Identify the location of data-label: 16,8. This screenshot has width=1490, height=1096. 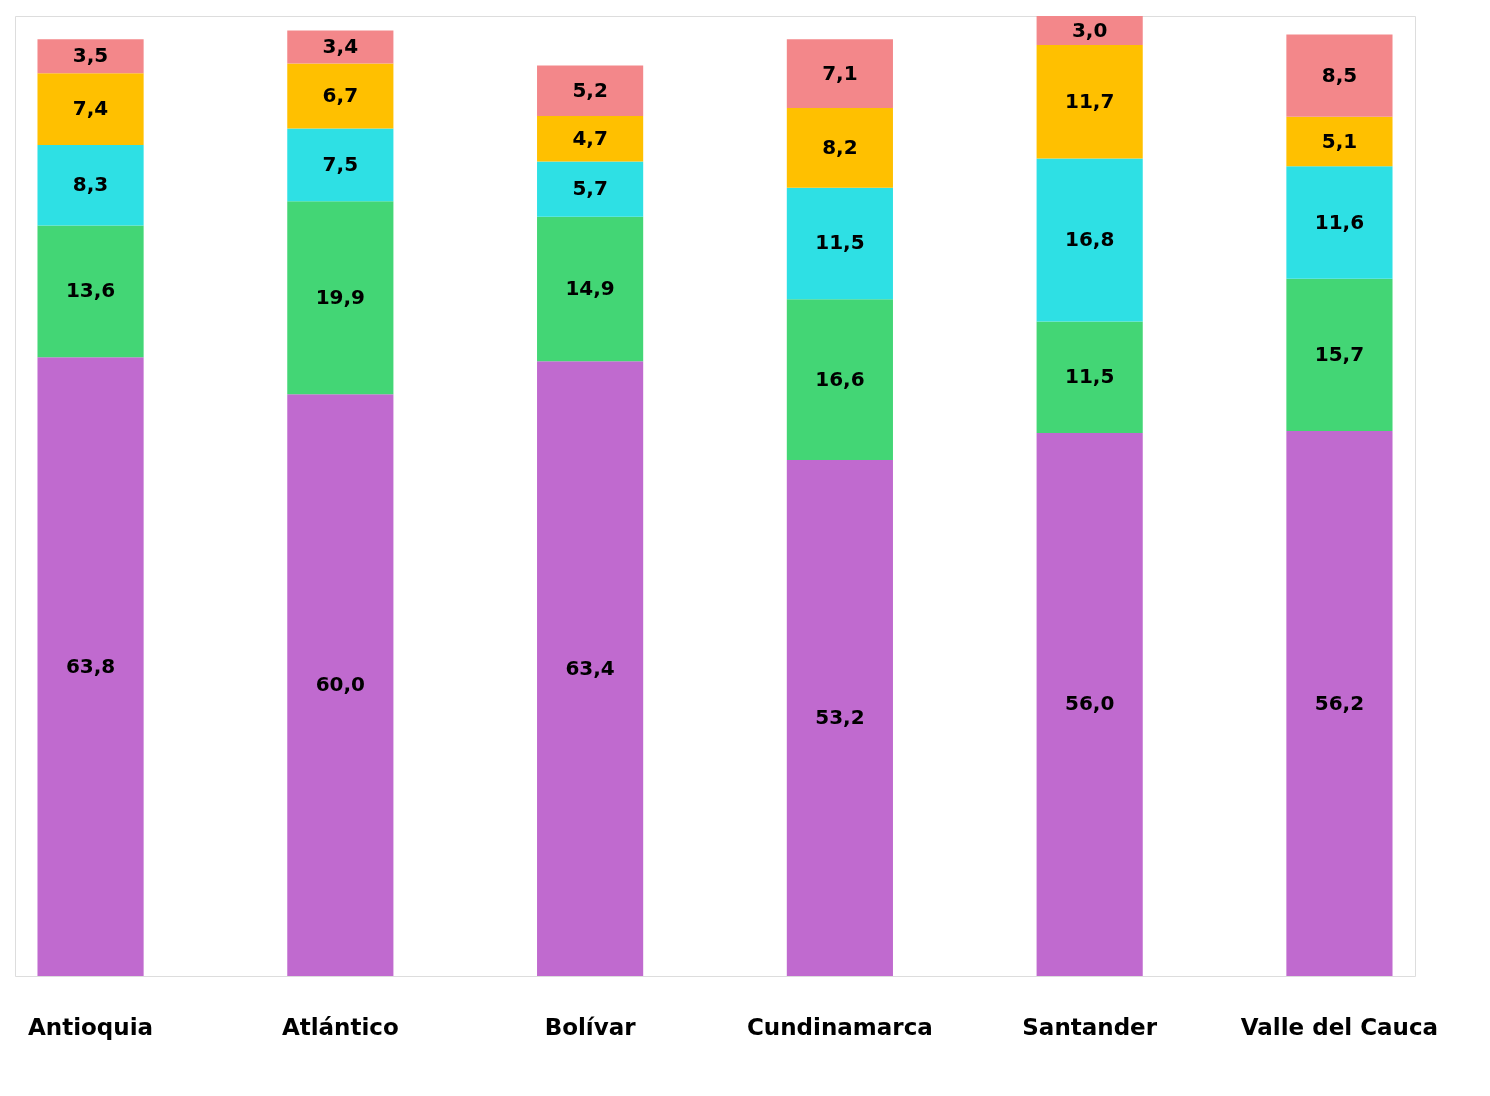
(1089, 239).